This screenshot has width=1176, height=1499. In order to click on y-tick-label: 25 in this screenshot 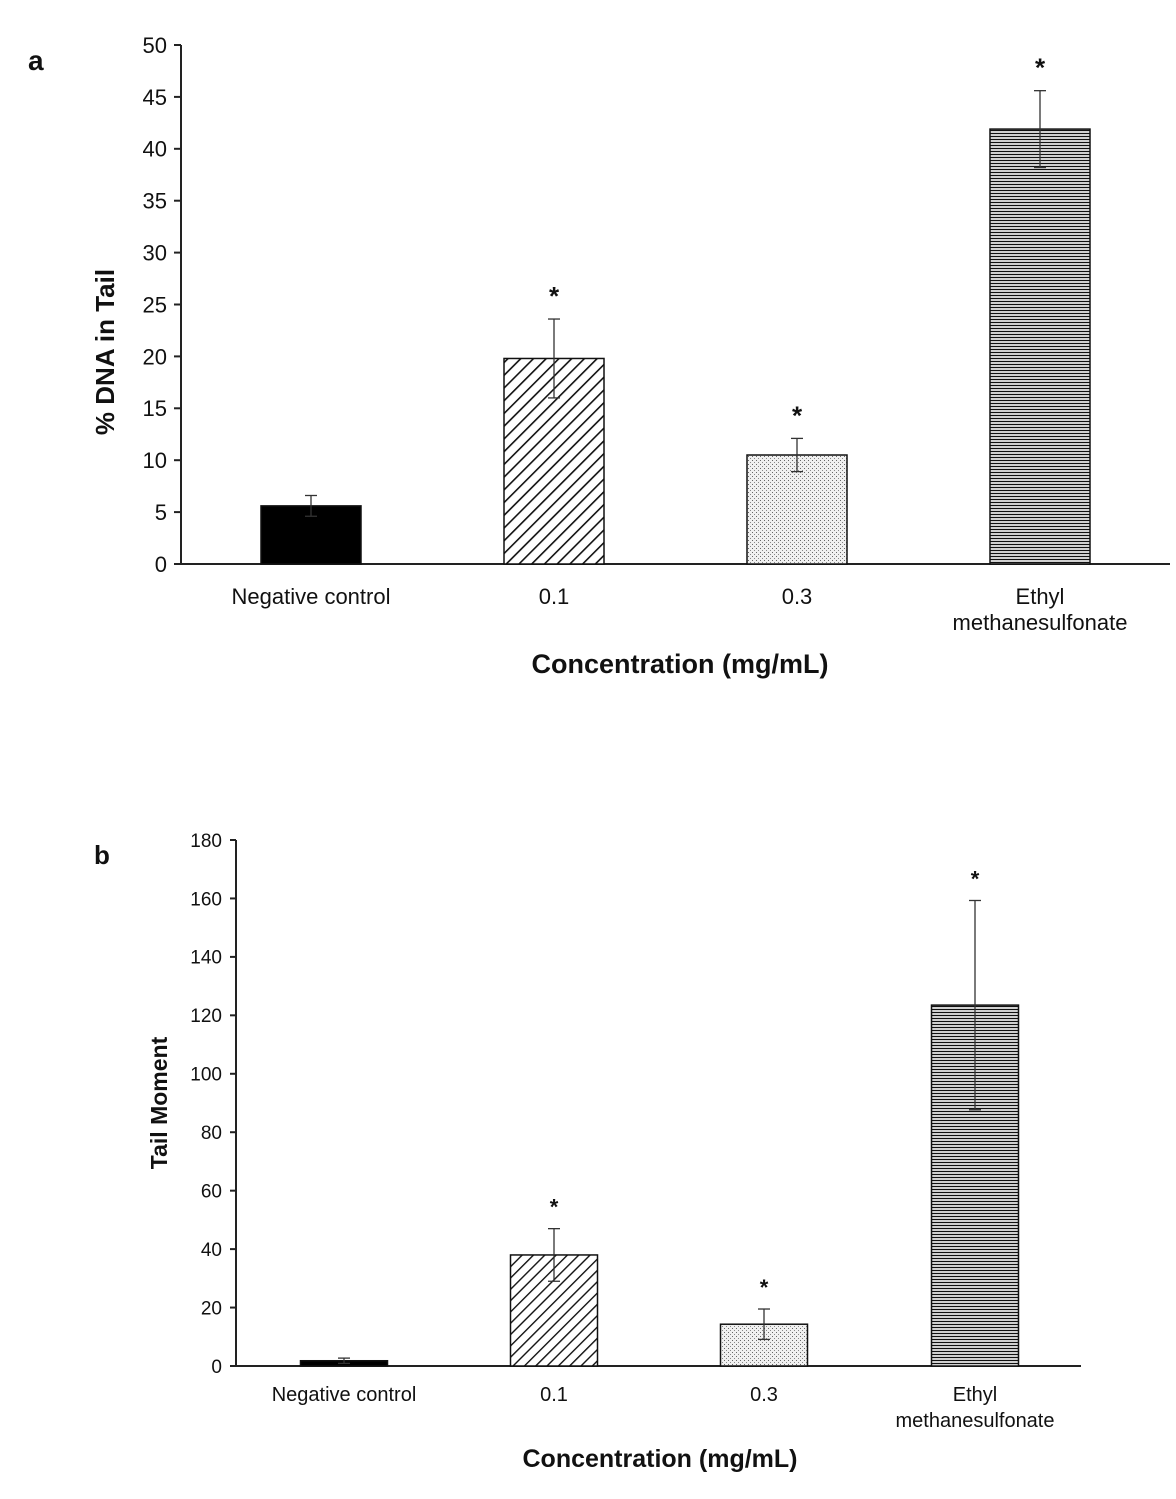, I will do `click(155, 304)`.